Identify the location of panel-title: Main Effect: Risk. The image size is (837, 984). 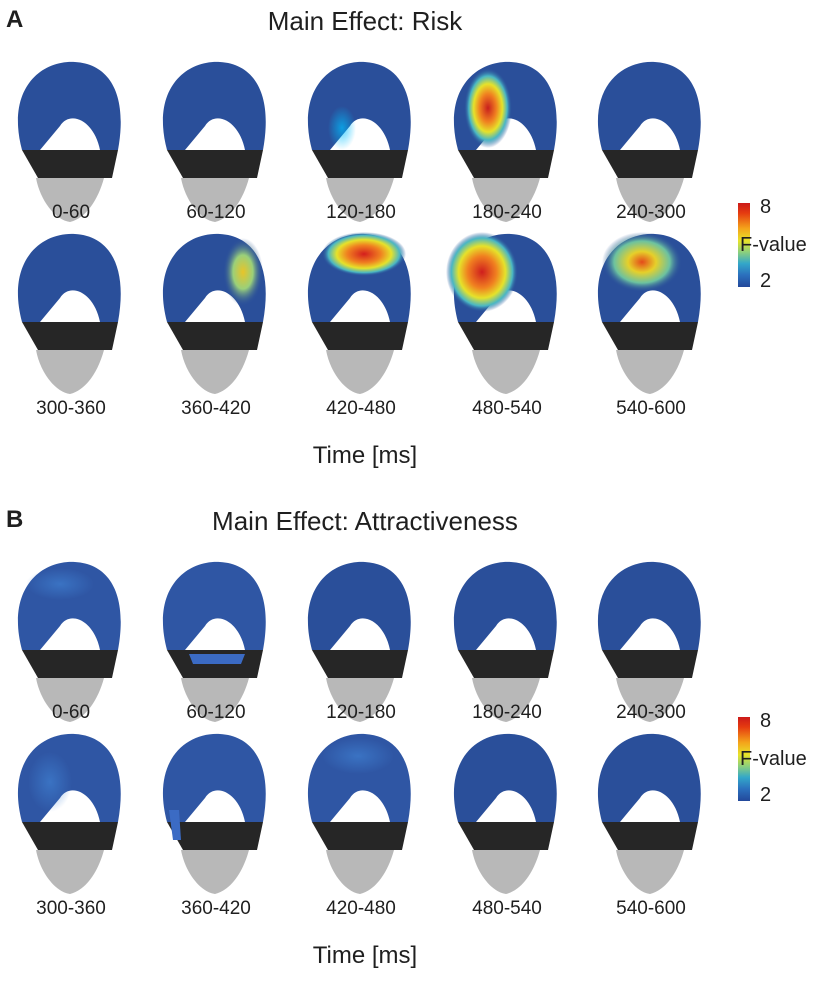
(365, 21).